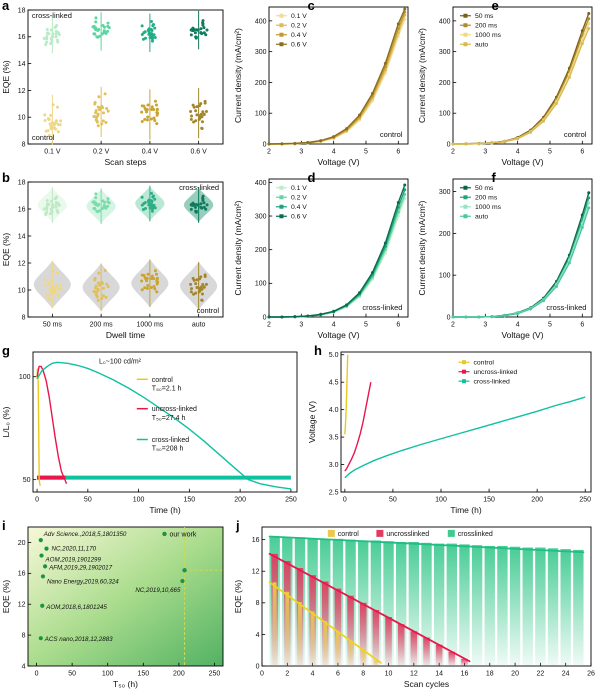 This screenshot has height=696, width=600. I want to click on panel-letter-d: d, so click(311, 177).